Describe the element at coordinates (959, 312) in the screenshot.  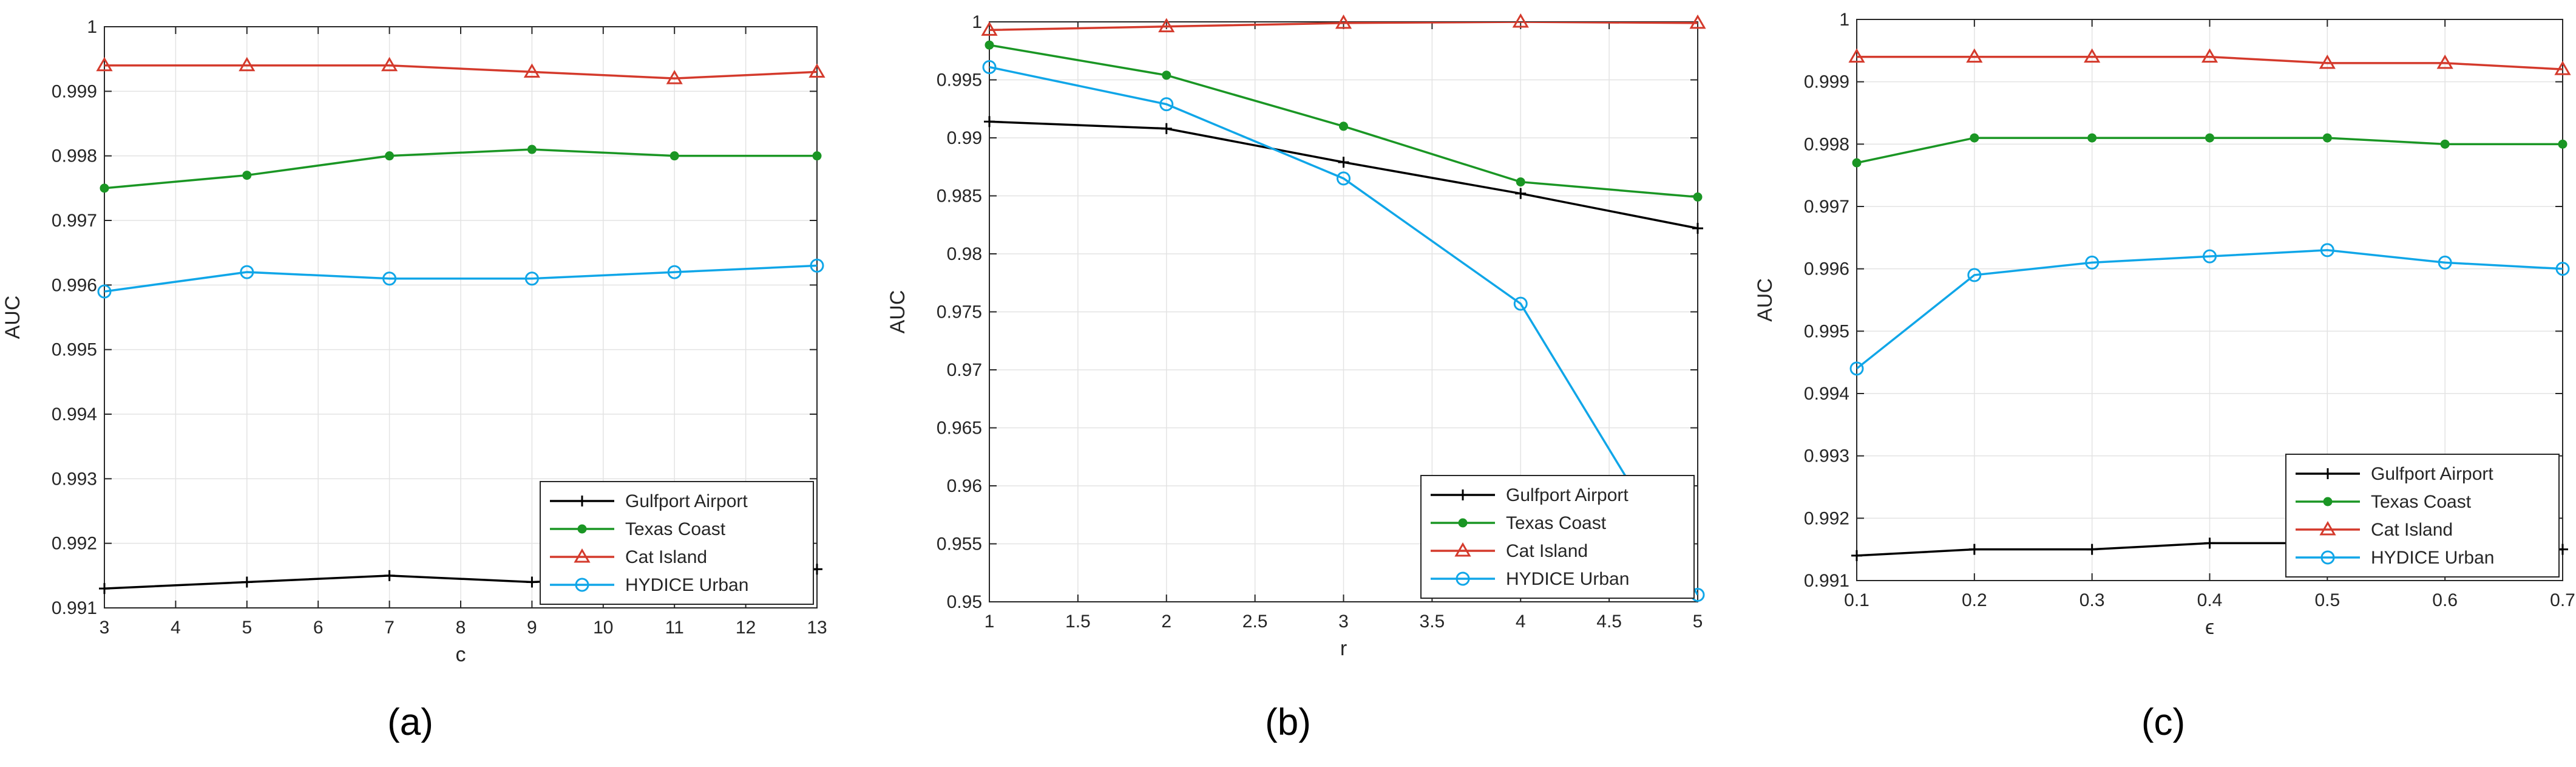
I see `y-tick-label: 0.975` at that location.